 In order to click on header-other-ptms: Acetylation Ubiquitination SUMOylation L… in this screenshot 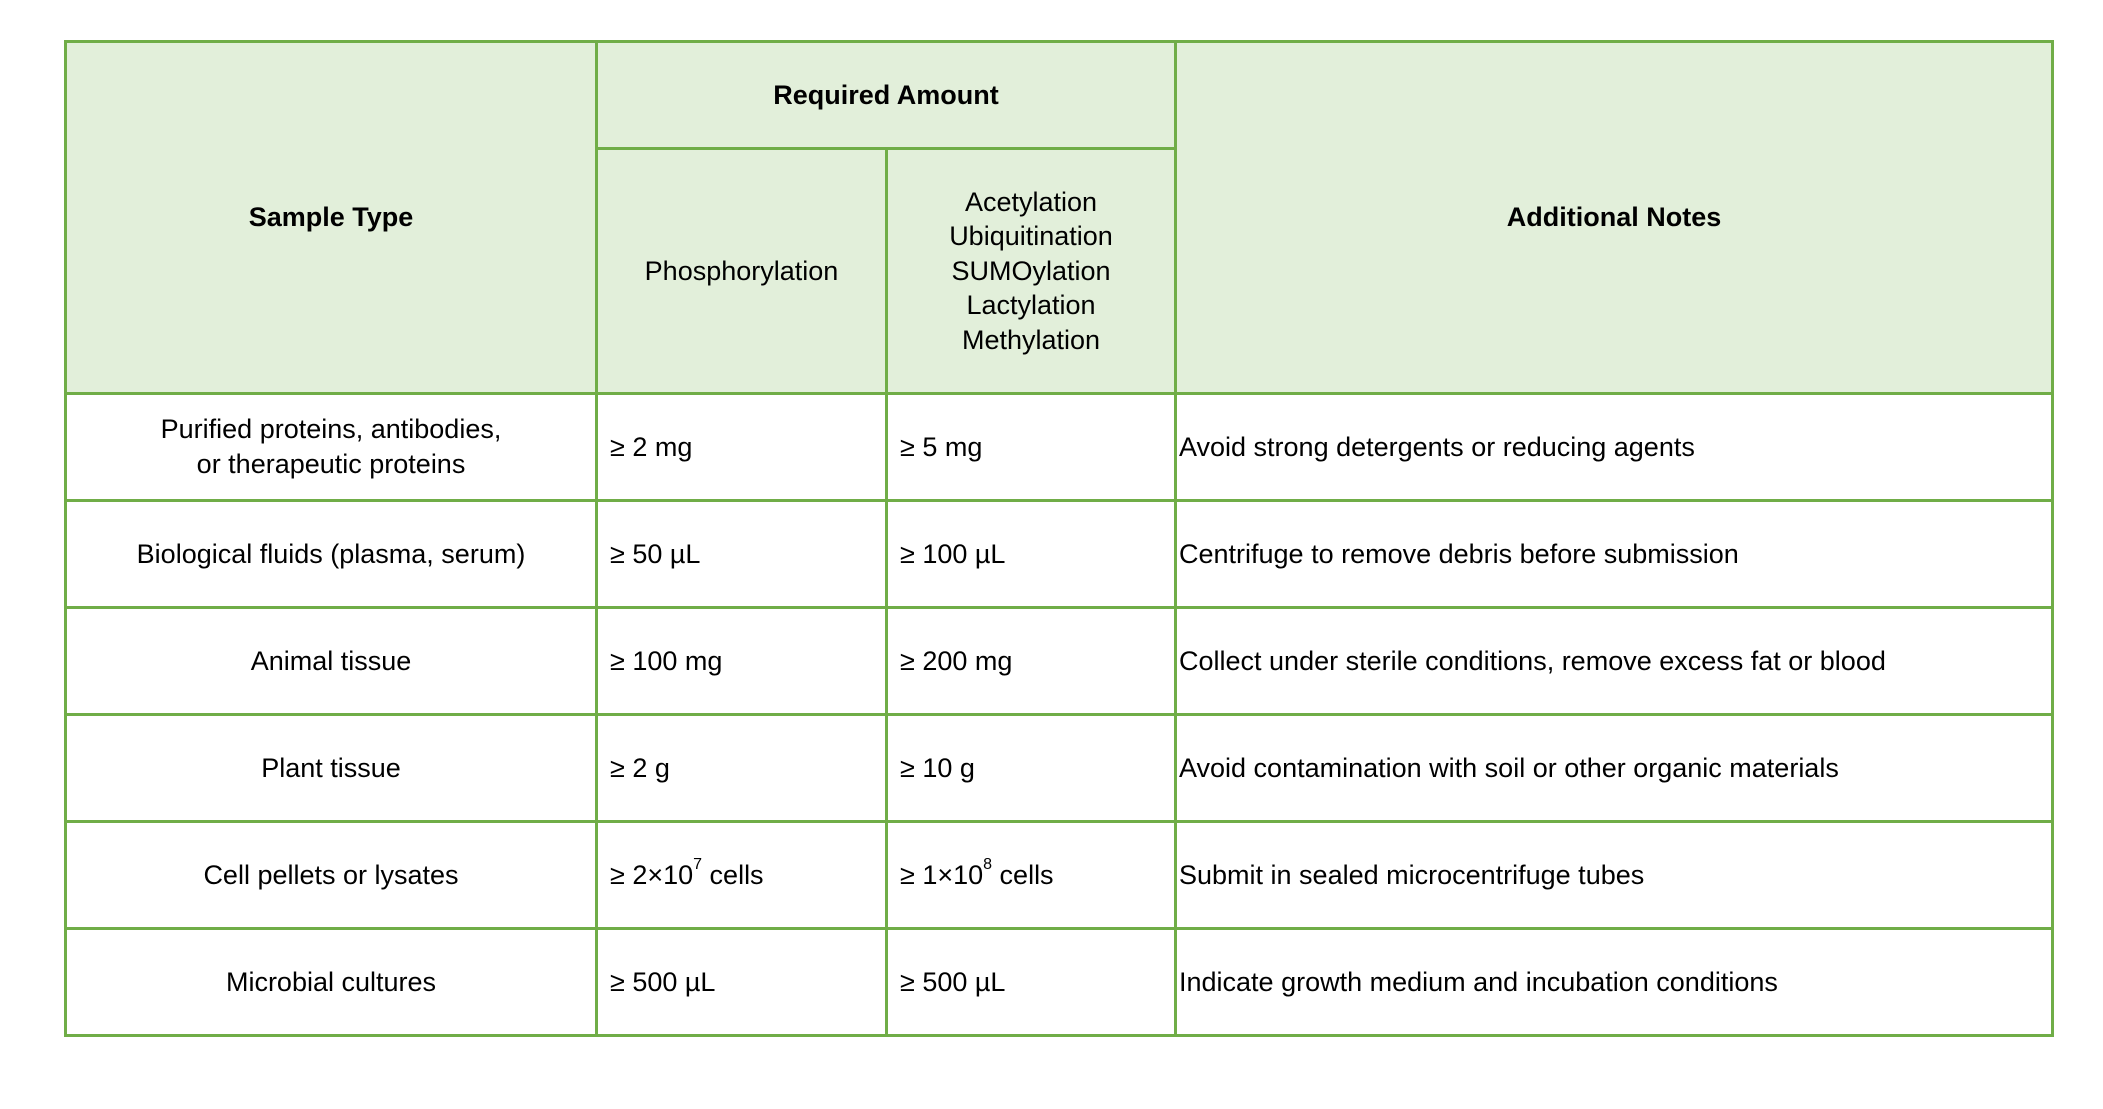, I will do `click(1031, 271)`.